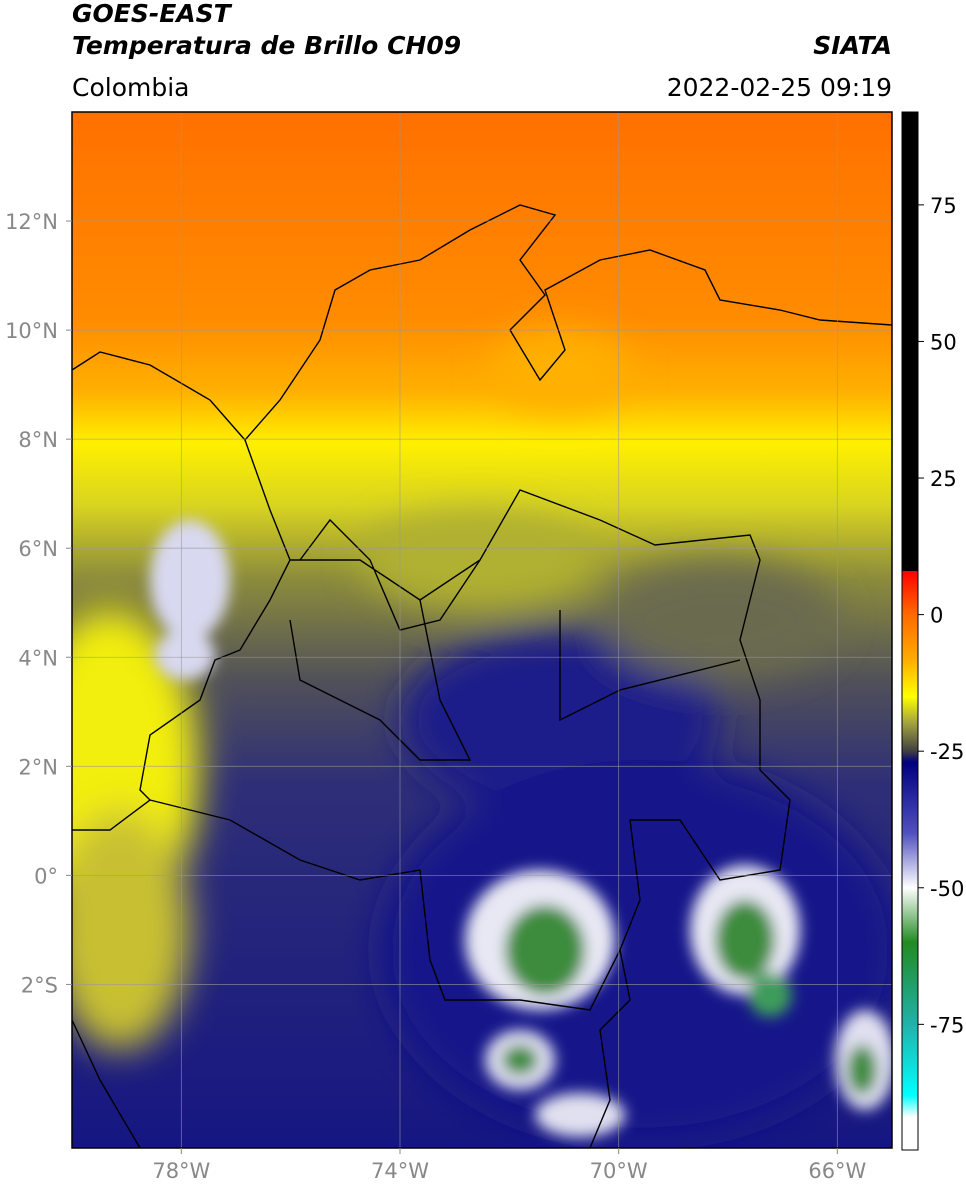  Describe the element at coordinates (38, 549) in the screenshot. I see `y-tick-label: 6°N` at that location.